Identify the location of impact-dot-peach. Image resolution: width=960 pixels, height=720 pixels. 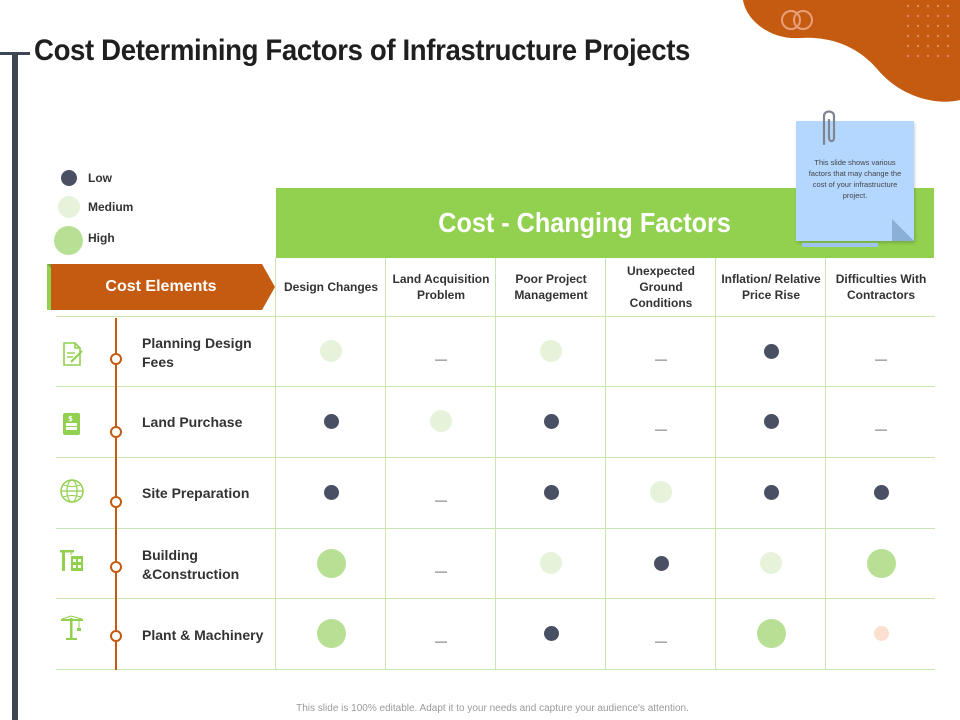
(881, 633).